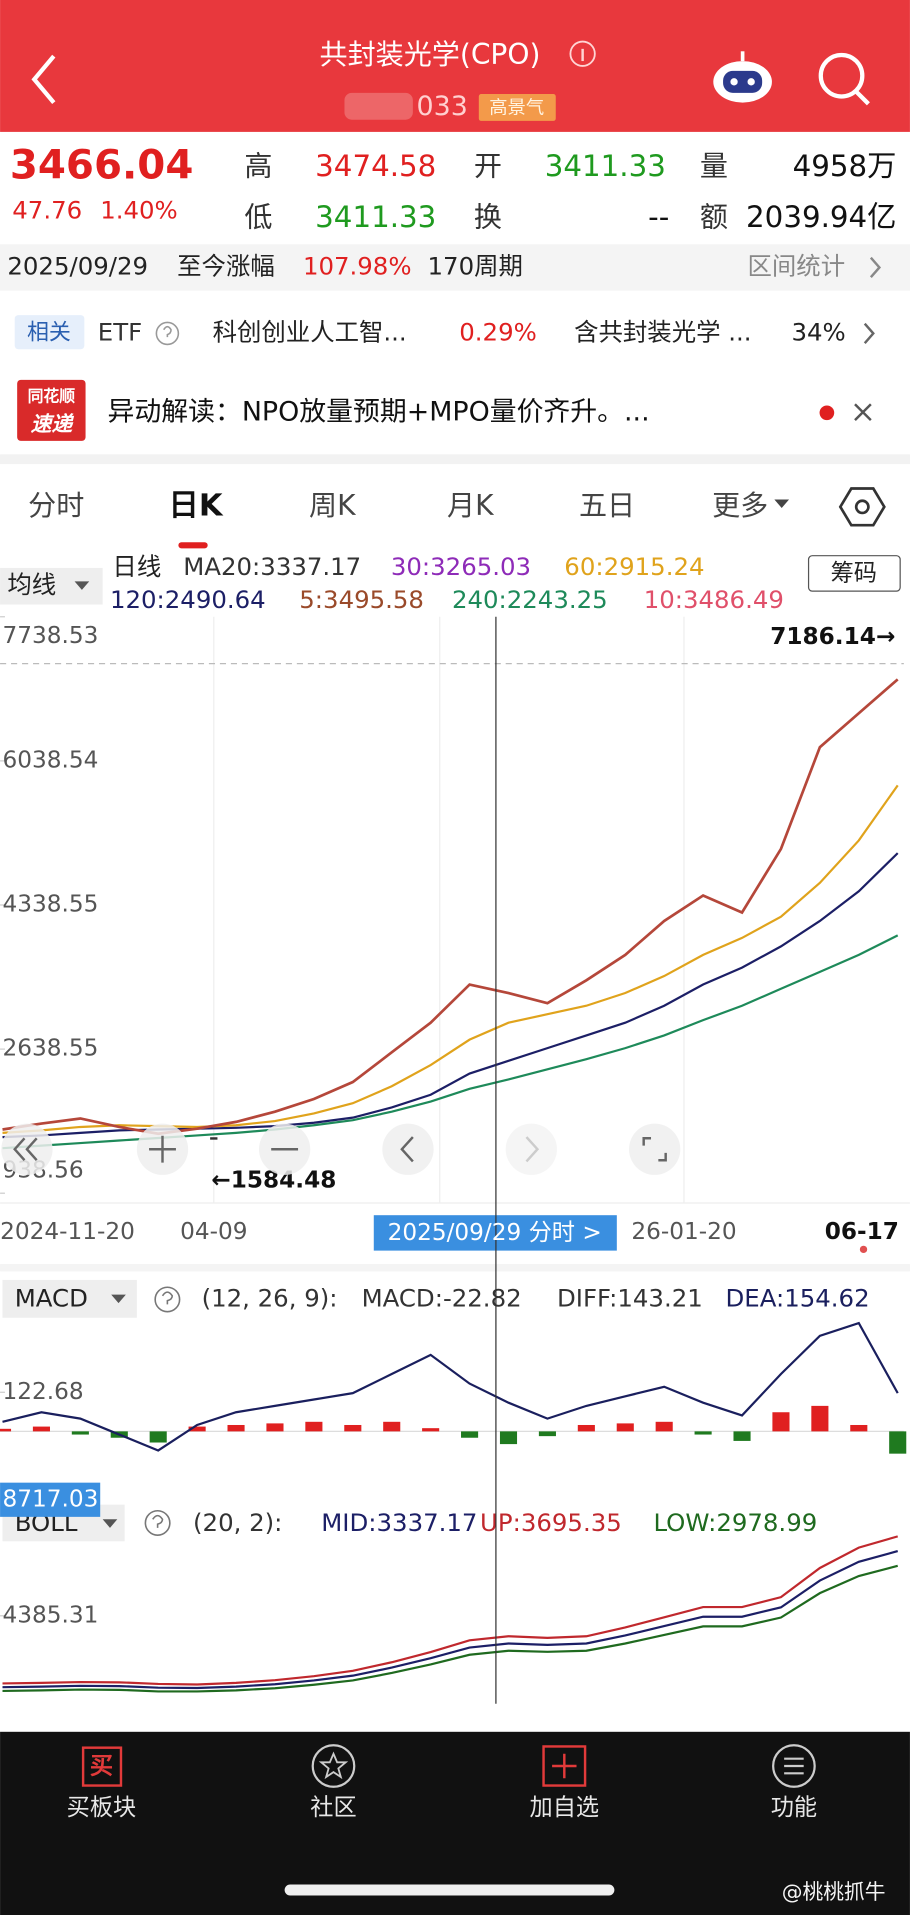  What do you see at coordinates (51, 1498) in the screenshot?
I see `y-tick-label: 8717.03` at bounding box center [51, 1498].